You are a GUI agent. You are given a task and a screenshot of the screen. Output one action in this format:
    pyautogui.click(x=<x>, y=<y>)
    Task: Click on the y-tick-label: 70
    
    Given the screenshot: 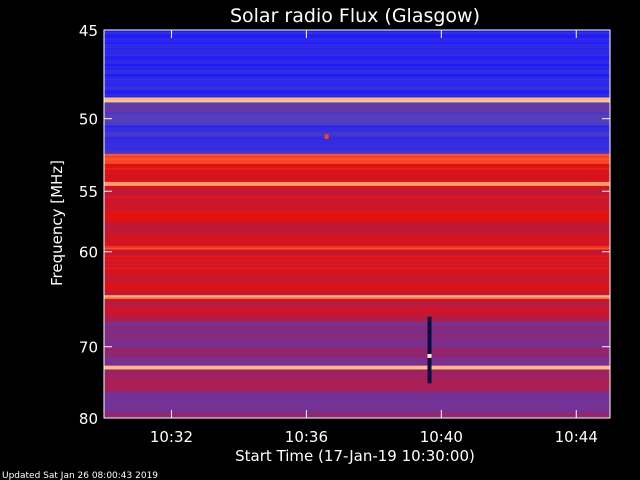 What is the action you would take?
    pyautogui.click(x=88, y=348)
    